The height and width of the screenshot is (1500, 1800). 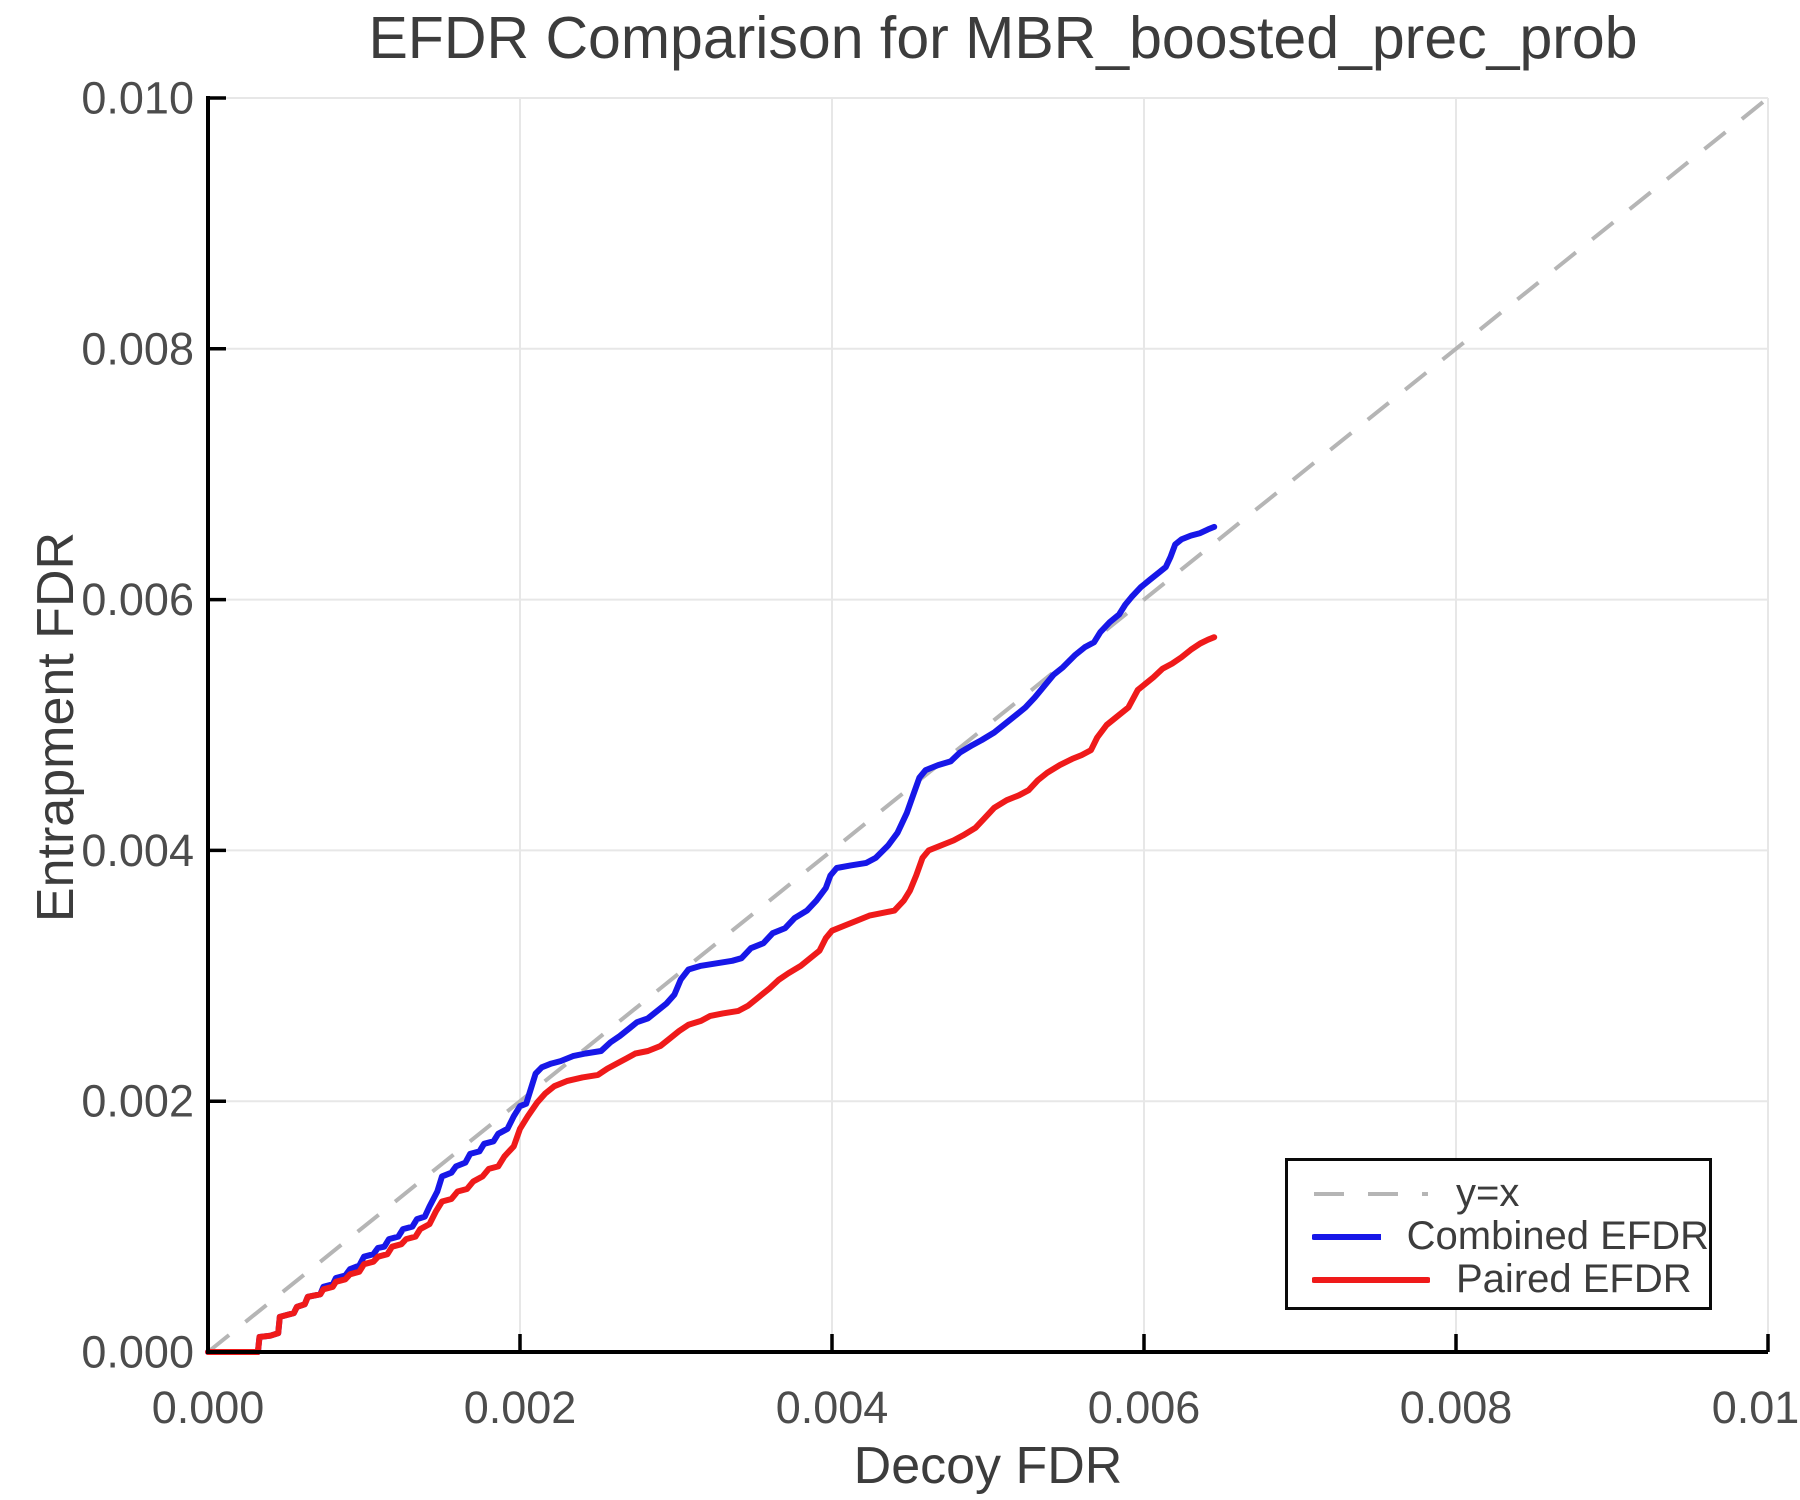 What do you see at coordinates (1557, 1236) in the screenshot?
I see `legend-label: Combined EFDR` at bounding box center [1557, 1236].